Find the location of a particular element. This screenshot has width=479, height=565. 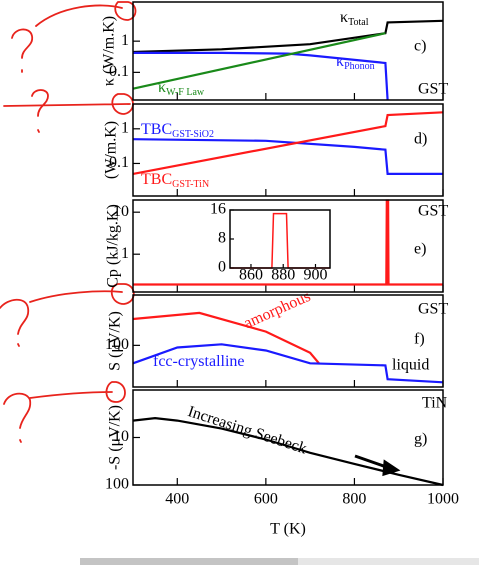

annotation: liquid is located at coordinates (410, 365).